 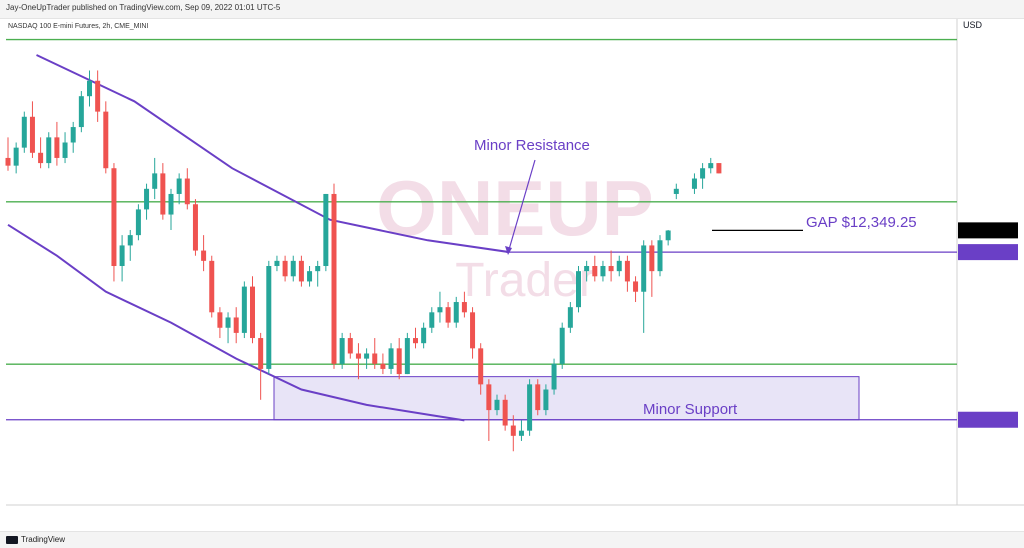 I want to click on gap-price-tag-bg, so click(x=988, y=230).